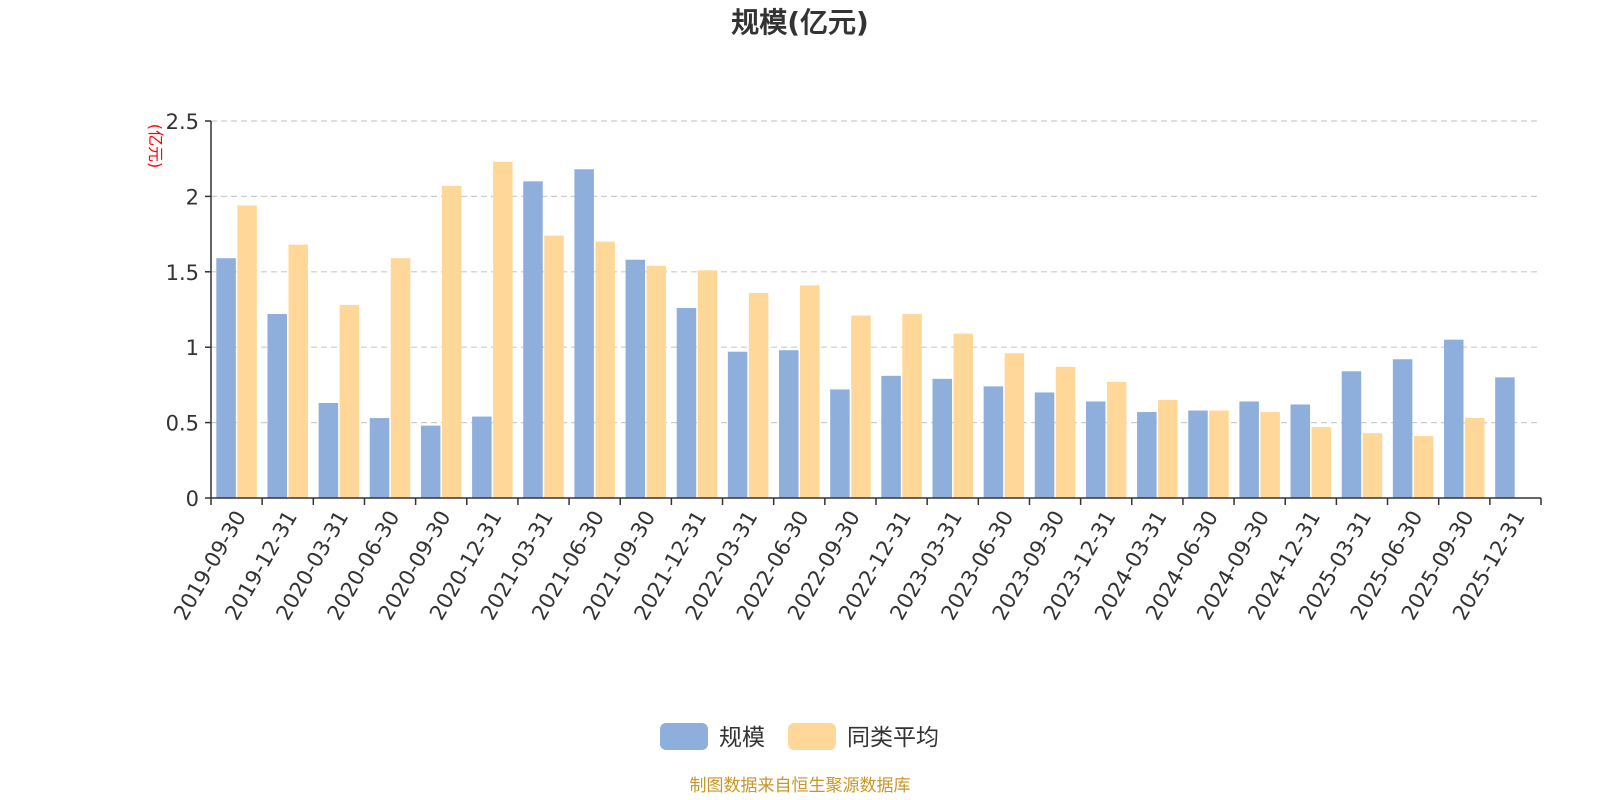 The width and height of the screenshot is (1600, 800). What do you see at coordinates (188, 310) in the screenshot?
I see `y-axis-ticks: 0 0.5 1 1.5 2 2.5` at bounding box center [188, 310].